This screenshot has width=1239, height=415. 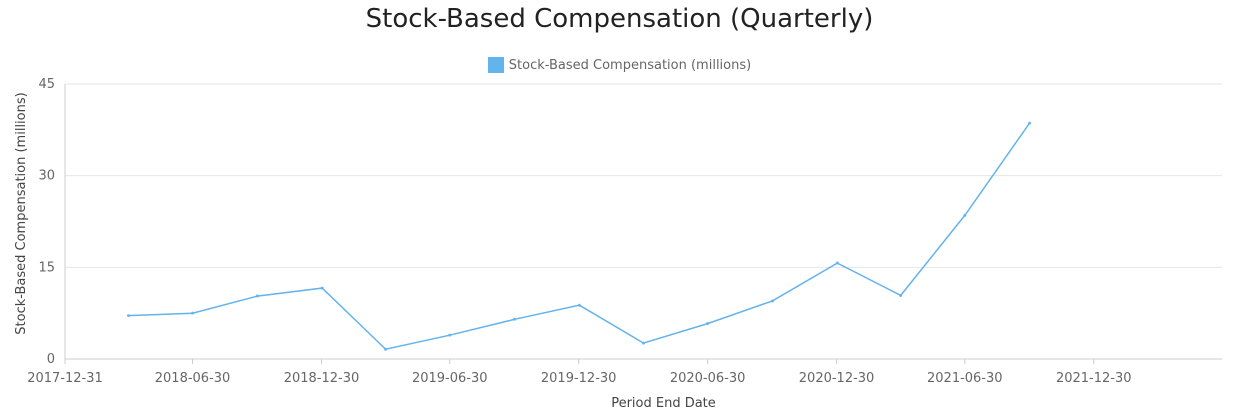 What do you see at coordinates (837, 378) in the screenshot?
I see `x-tick-label: 2020-12-30` at bounding box center [837, 378].